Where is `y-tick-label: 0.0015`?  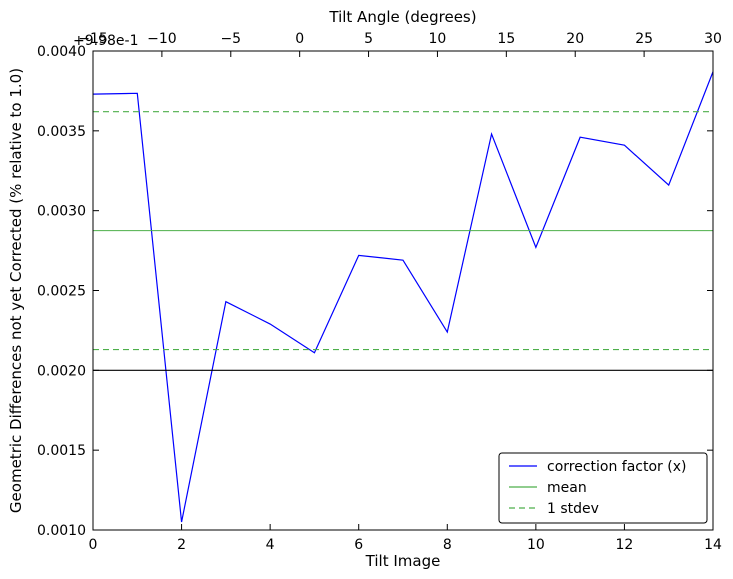 y-tick-label: 0.0015 is located at coordinates (61, 451).